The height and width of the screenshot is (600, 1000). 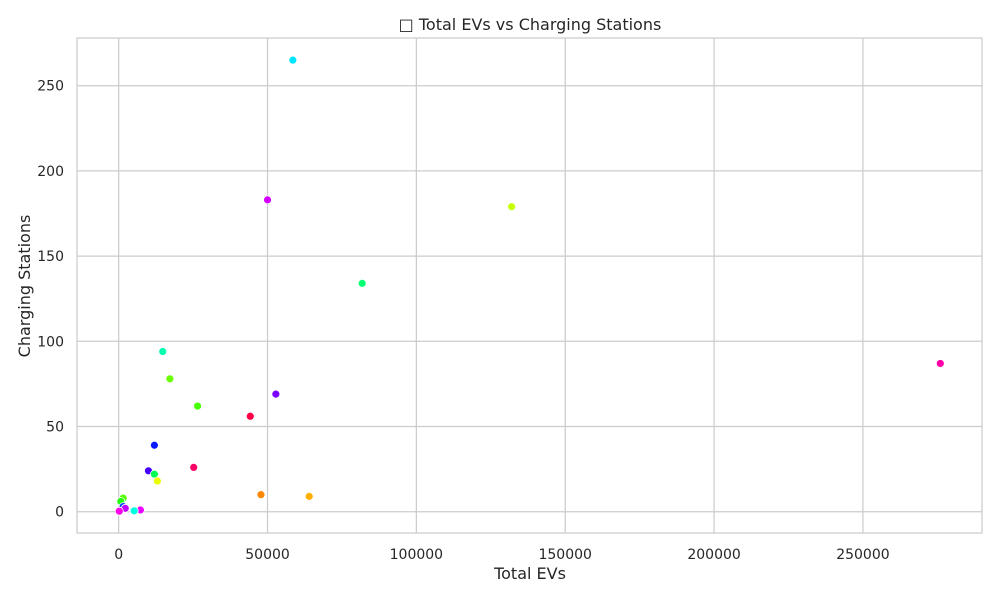 What do you see at coordinates (530, 24) in the screenshot?
I see `chart-title: □ Total EVs vs Charging Stations` at bounding box center [530, 24].